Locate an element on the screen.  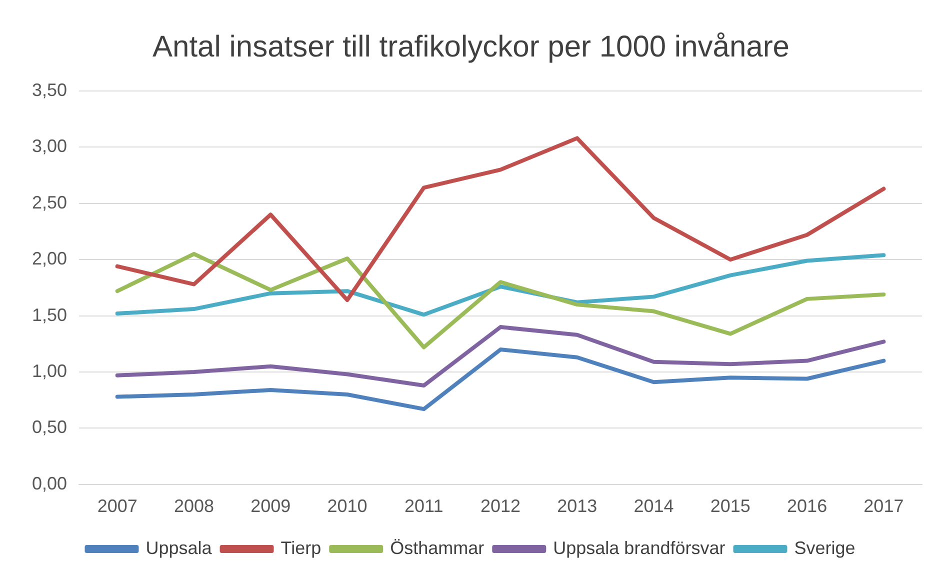
legend-label: Östhammar is located at coordinates (437, 548).